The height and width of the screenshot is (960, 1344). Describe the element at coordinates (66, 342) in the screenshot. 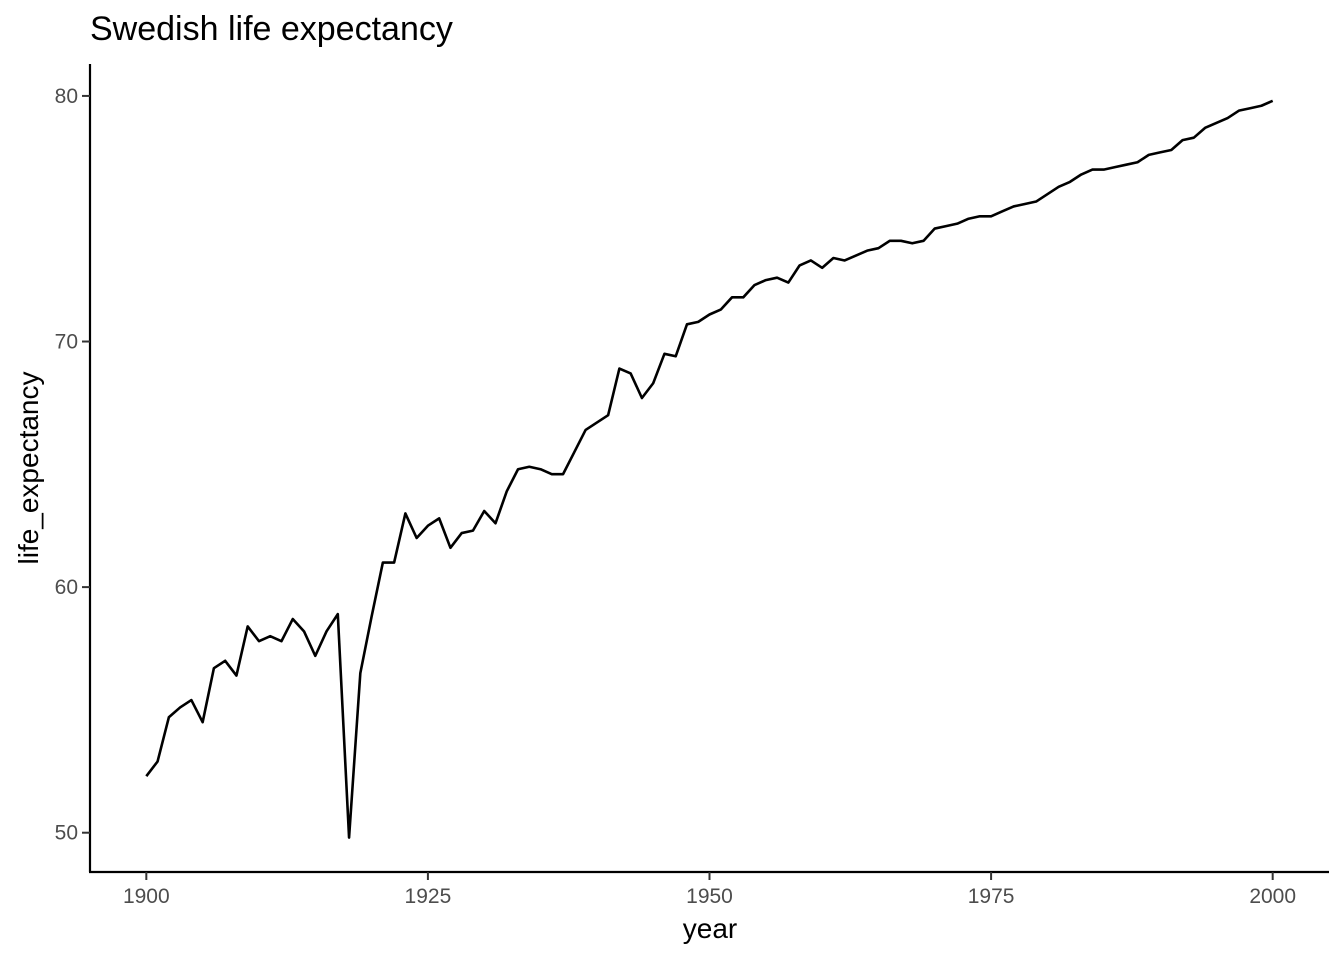

I see `y-tick-label: 70` at that location.